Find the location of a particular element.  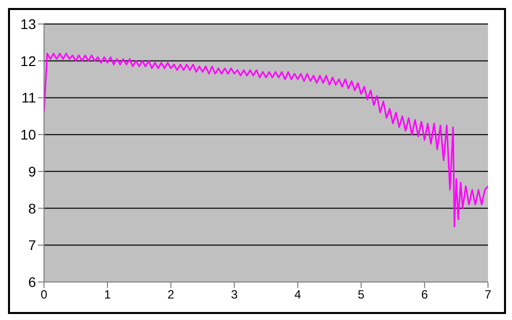

y-tick-label: 6 is located at coordinates (32, 282).